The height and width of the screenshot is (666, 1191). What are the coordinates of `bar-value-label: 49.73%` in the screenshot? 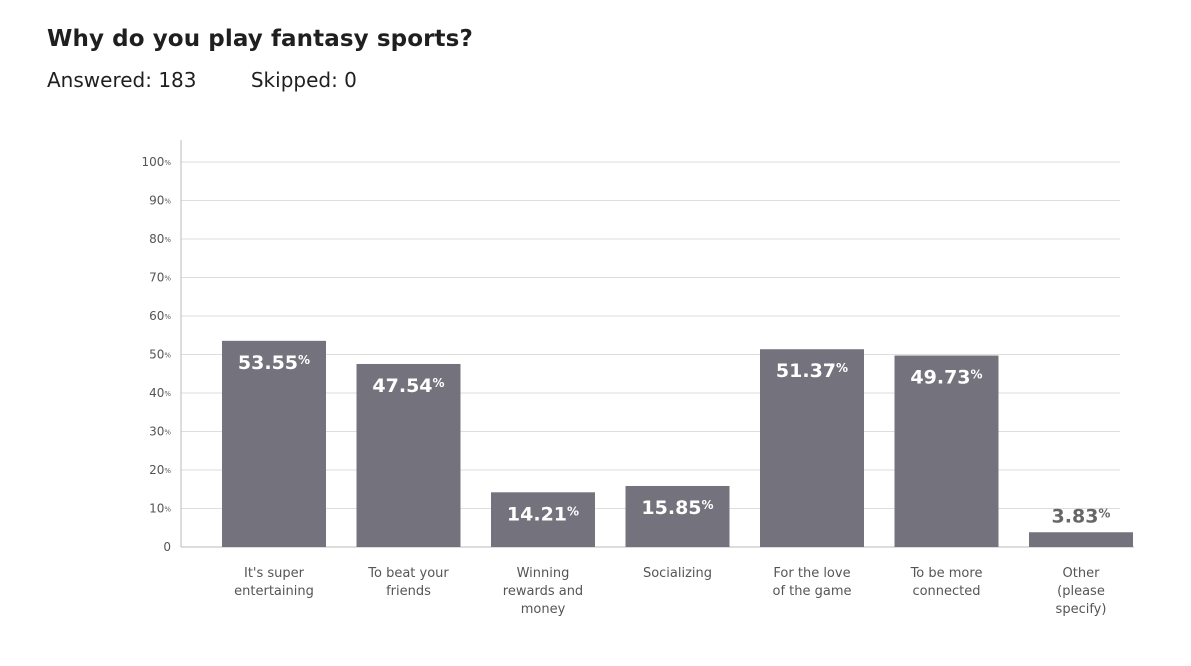 It's located at (946, 378).